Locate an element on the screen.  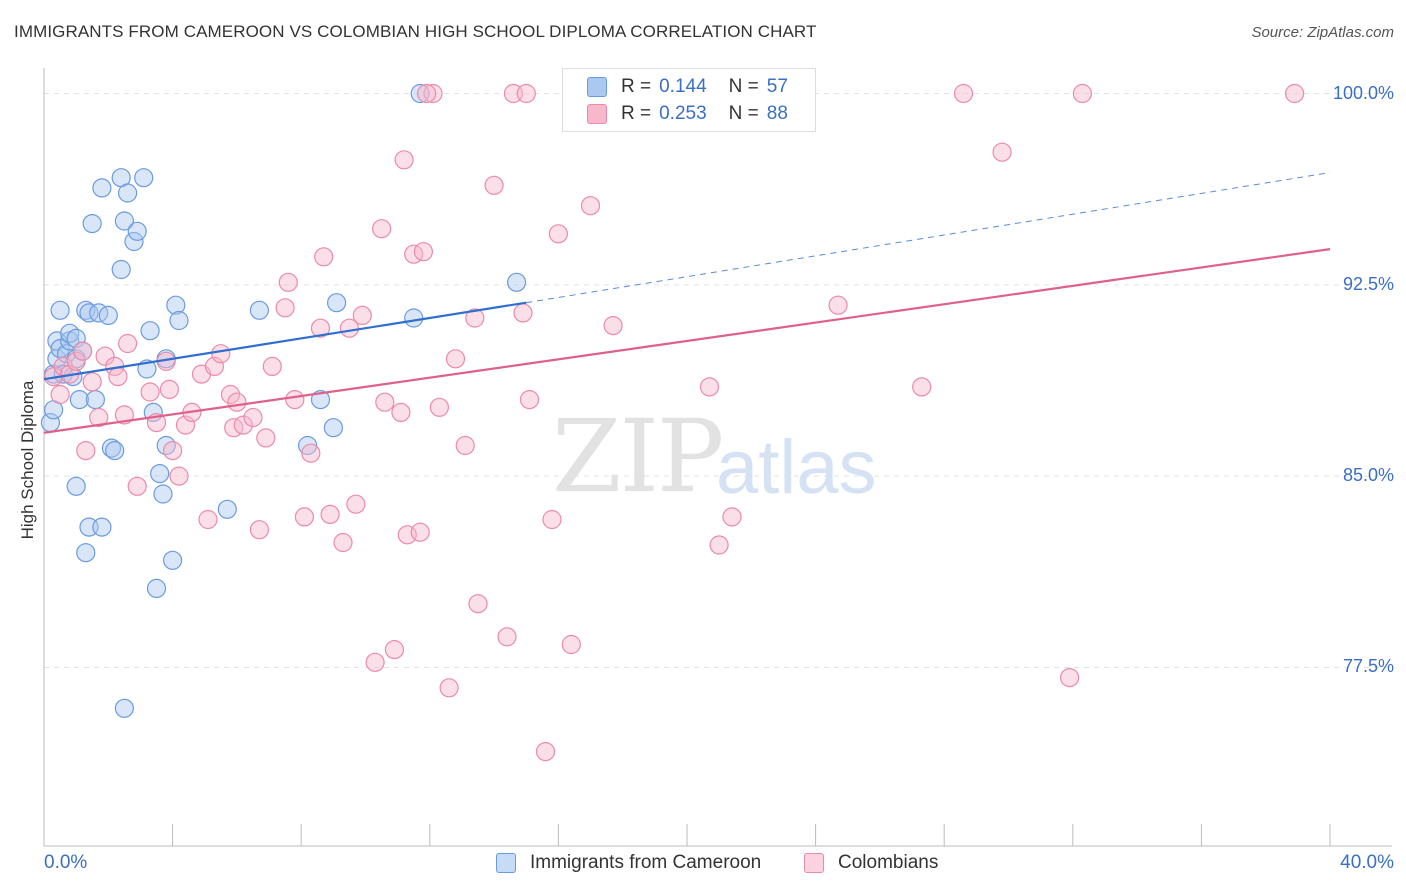
legend-swatch-colombians is located at coordinates (597, 114).